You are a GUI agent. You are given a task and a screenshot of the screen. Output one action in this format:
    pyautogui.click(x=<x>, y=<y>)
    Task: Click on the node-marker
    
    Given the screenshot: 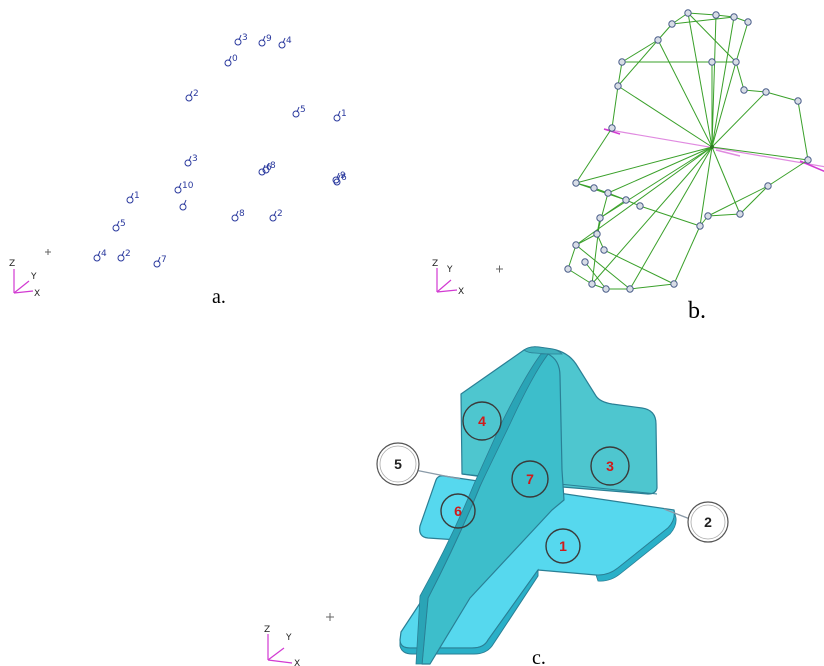 What is the action you would take?
    pyautogui.click(x=183, y=205)
    